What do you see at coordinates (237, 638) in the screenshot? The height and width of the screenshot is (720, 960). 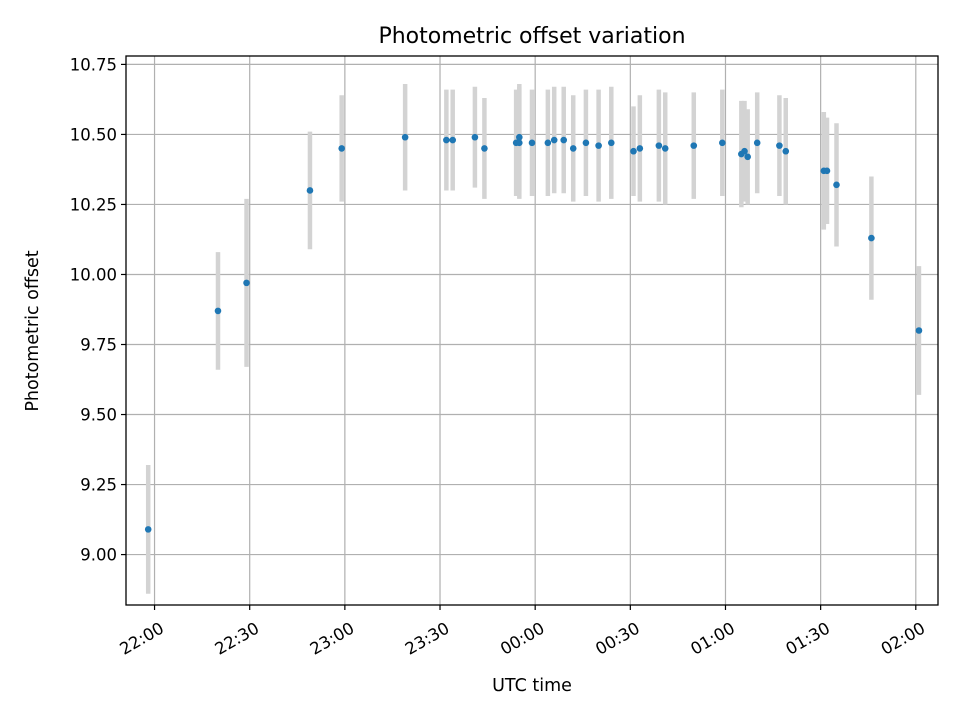 I see `x-tick-label: 22:30` at bounding box center [237, 638].